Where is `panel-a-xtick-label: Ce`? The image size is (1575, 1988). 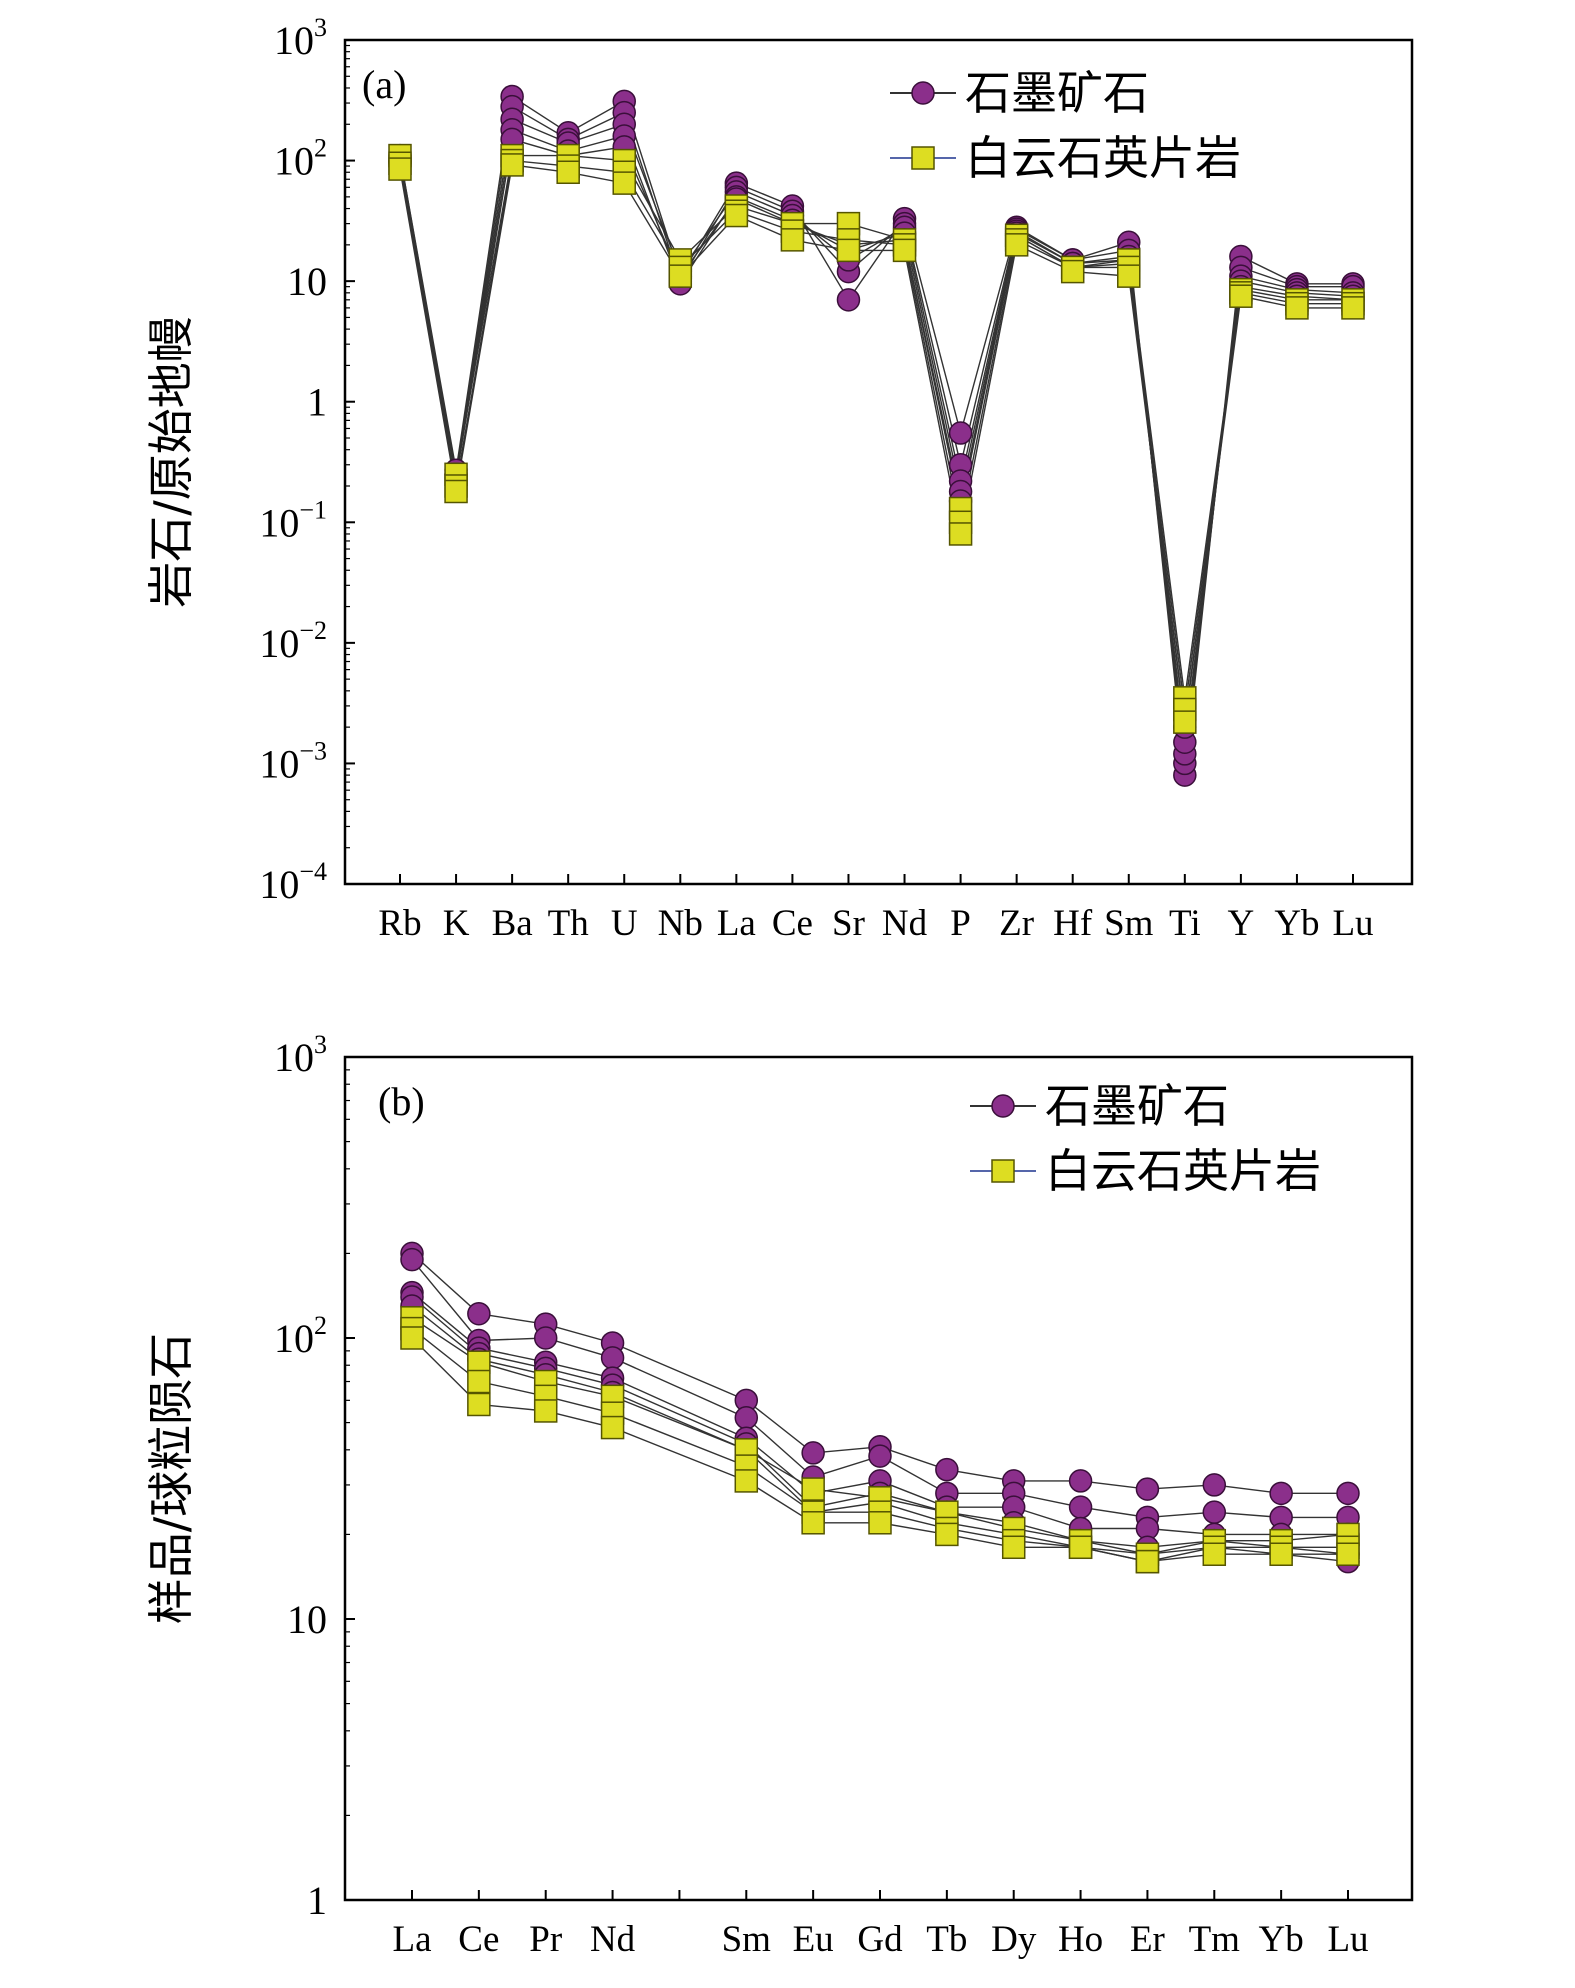
panel-a-xtick-label: Ce is located at coordinates (792, 923).